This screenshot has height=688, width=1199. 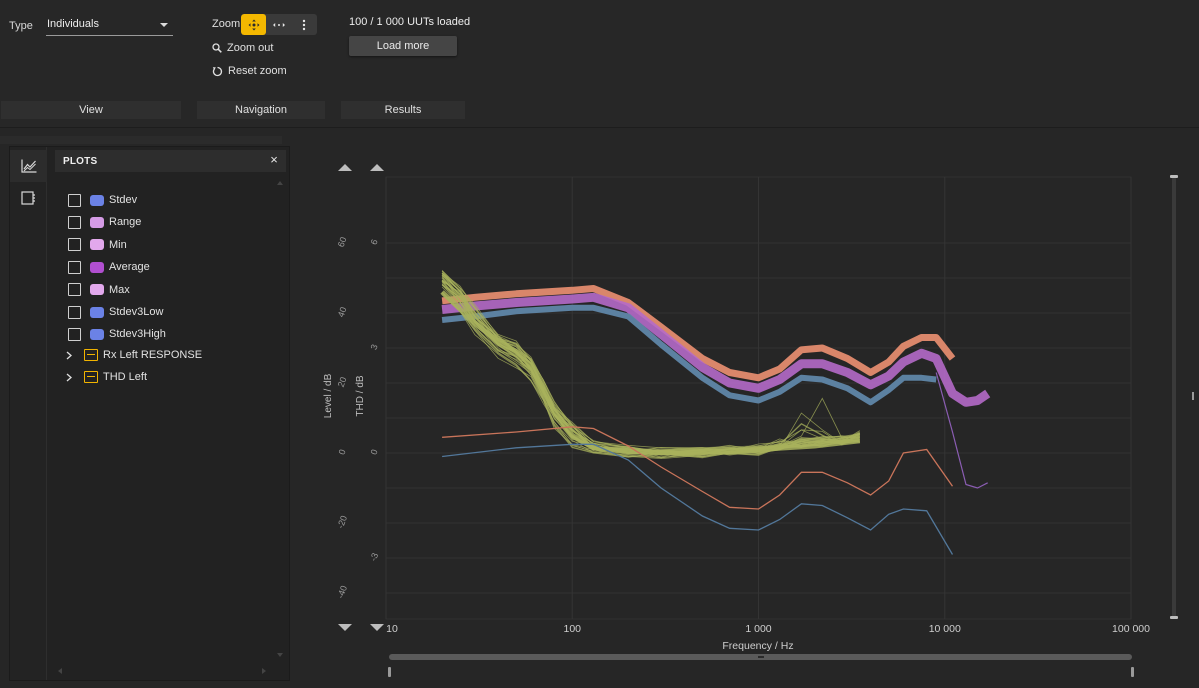 What do you see at coordinates (242, 48) in the screenshot?
I see `zoom-out-button: Zoom out` at bounding box center [242, 48].